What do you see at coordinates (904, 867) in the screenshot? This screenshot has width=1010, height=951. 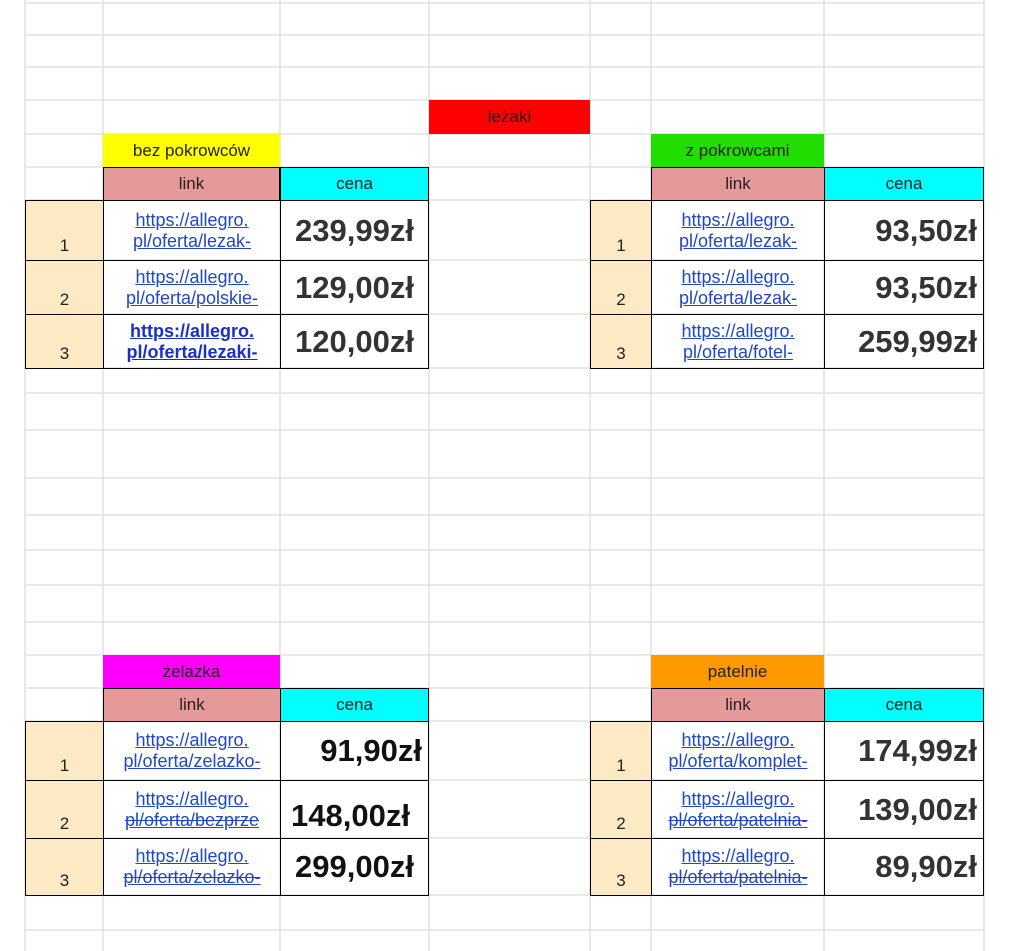 I see `price-cell: 89,90zł` at bounding box center [904, 867].